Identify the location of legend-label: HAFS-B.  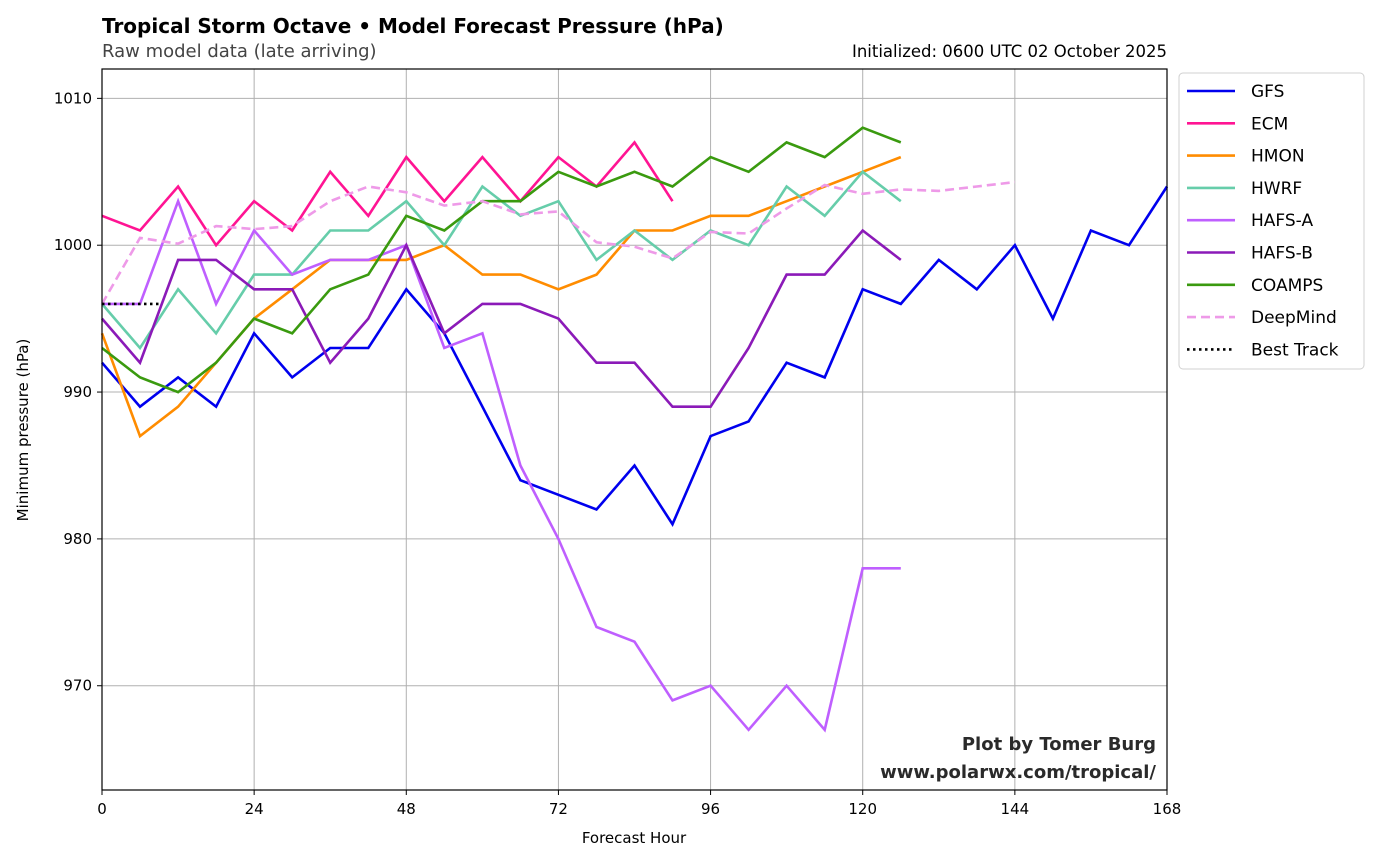
(1282, 254).